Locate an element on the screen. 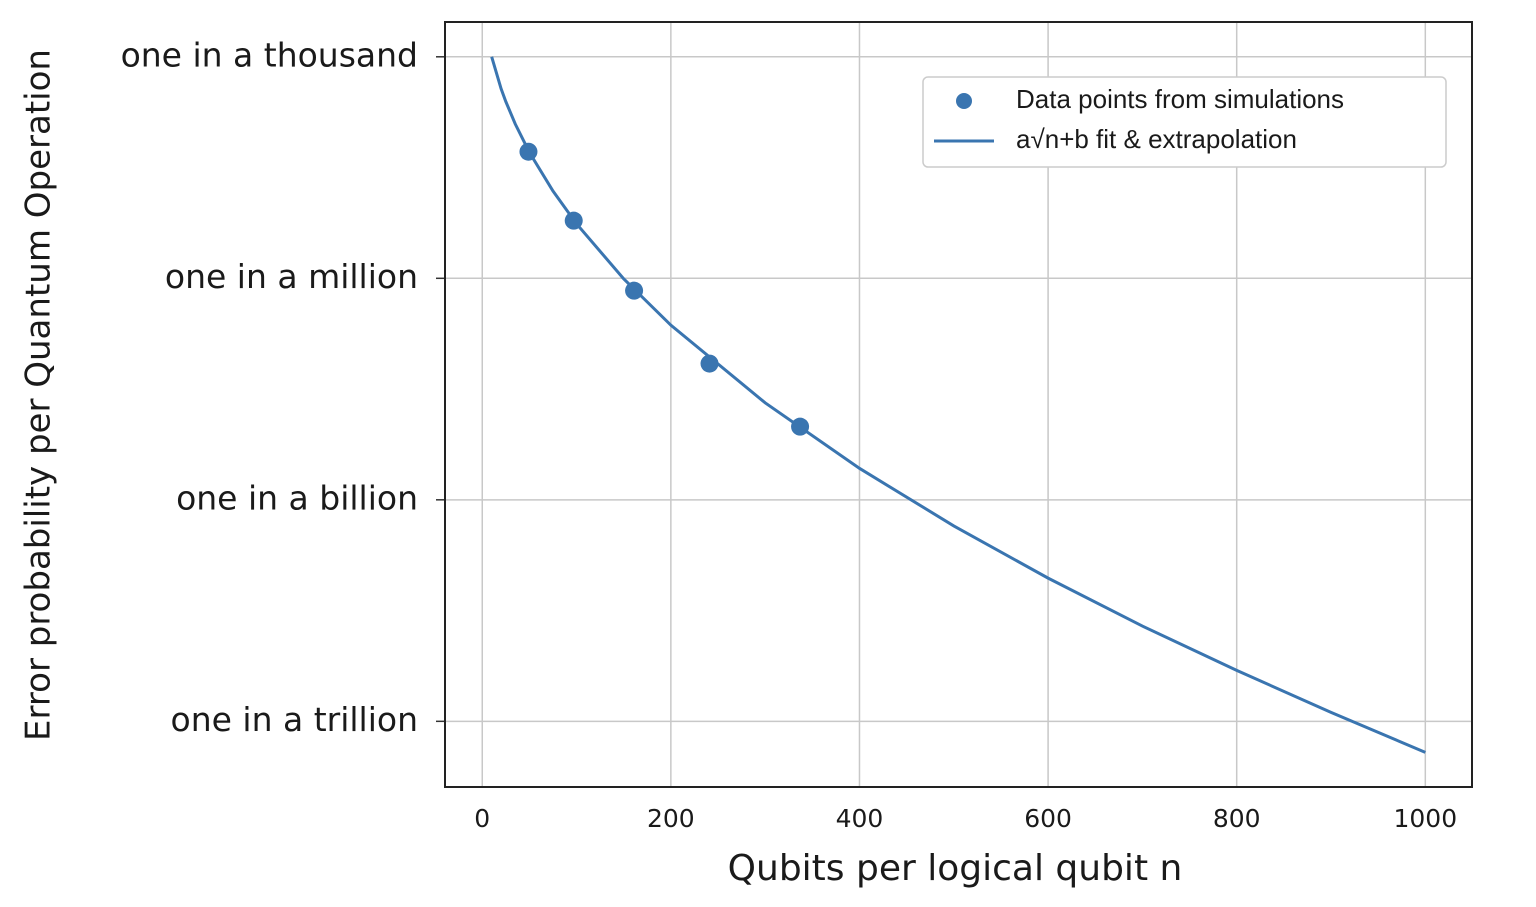  y-tick-label: one in a trillion is located at coordinates (294, 719).